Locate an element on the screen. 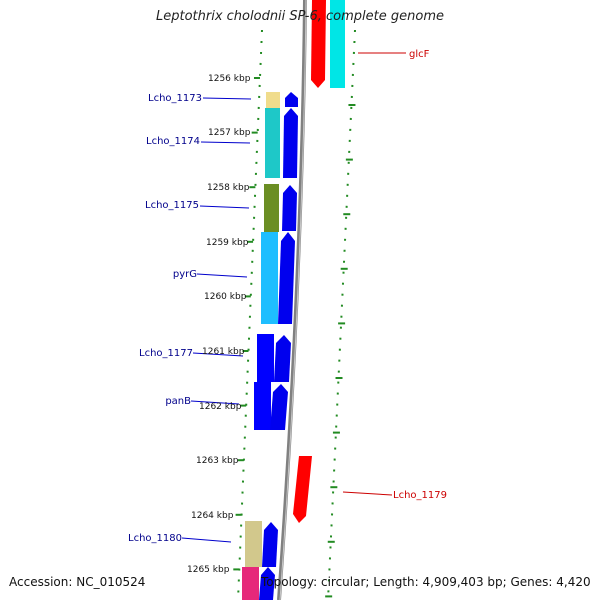  gene-label-lcho-1175: Lcho_1175 is located at coordinates (172, 205).